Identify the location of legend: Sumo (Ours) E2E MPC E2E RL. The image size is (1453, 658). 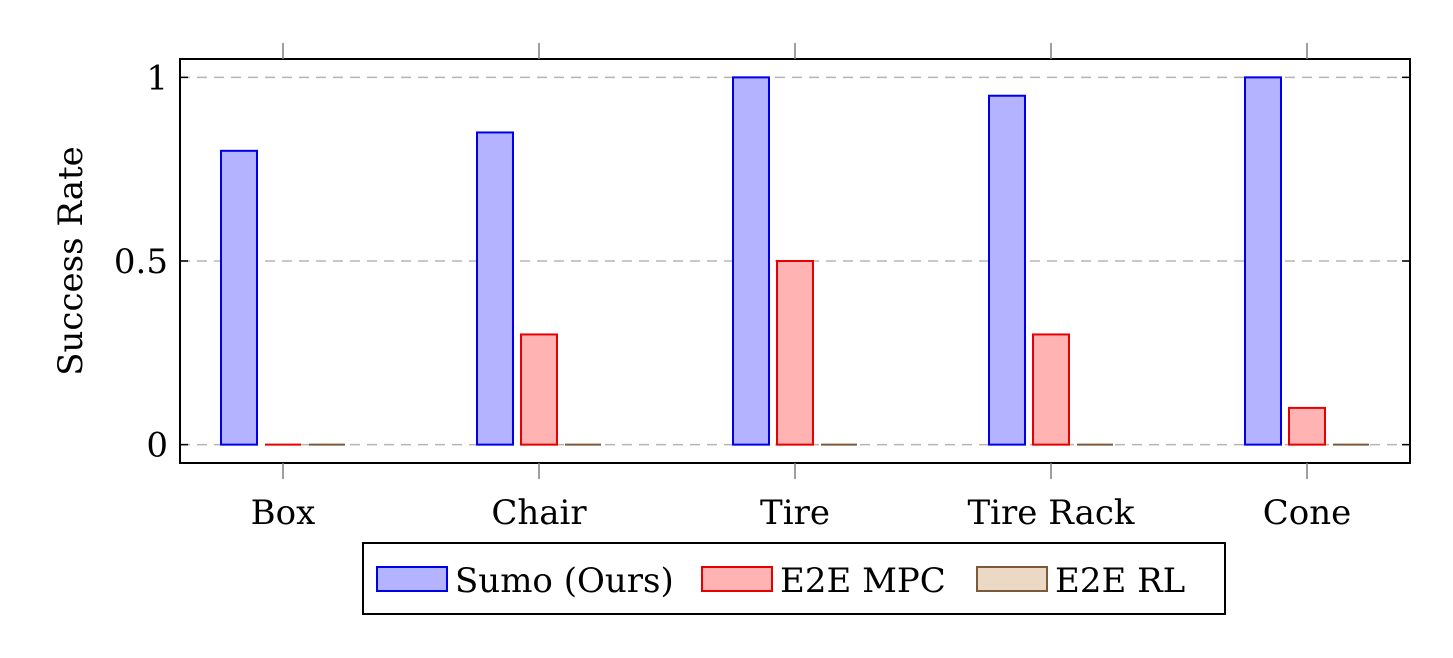
(794, 578).